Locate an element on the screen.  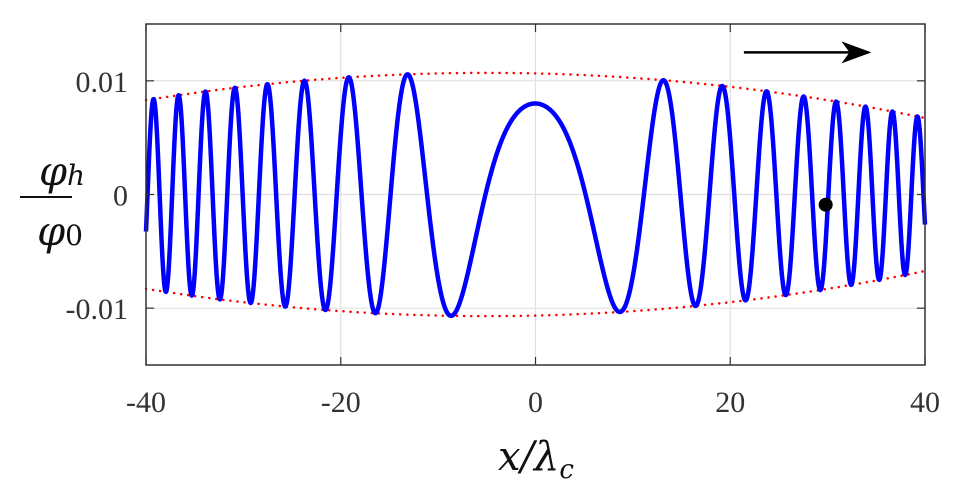
y-tick-label: 0 is located at coordinates (120, 196).